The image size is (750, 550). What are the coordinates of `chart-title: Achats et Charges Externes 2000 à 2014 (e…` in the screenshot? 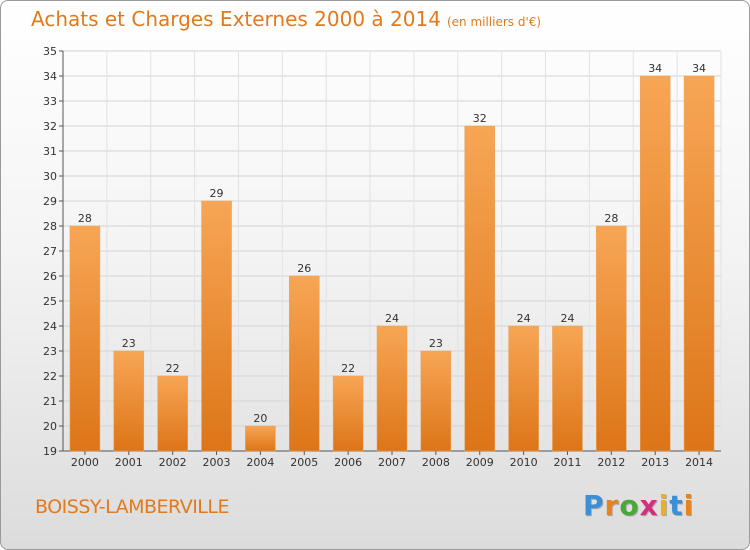 It's located at (286, 19).